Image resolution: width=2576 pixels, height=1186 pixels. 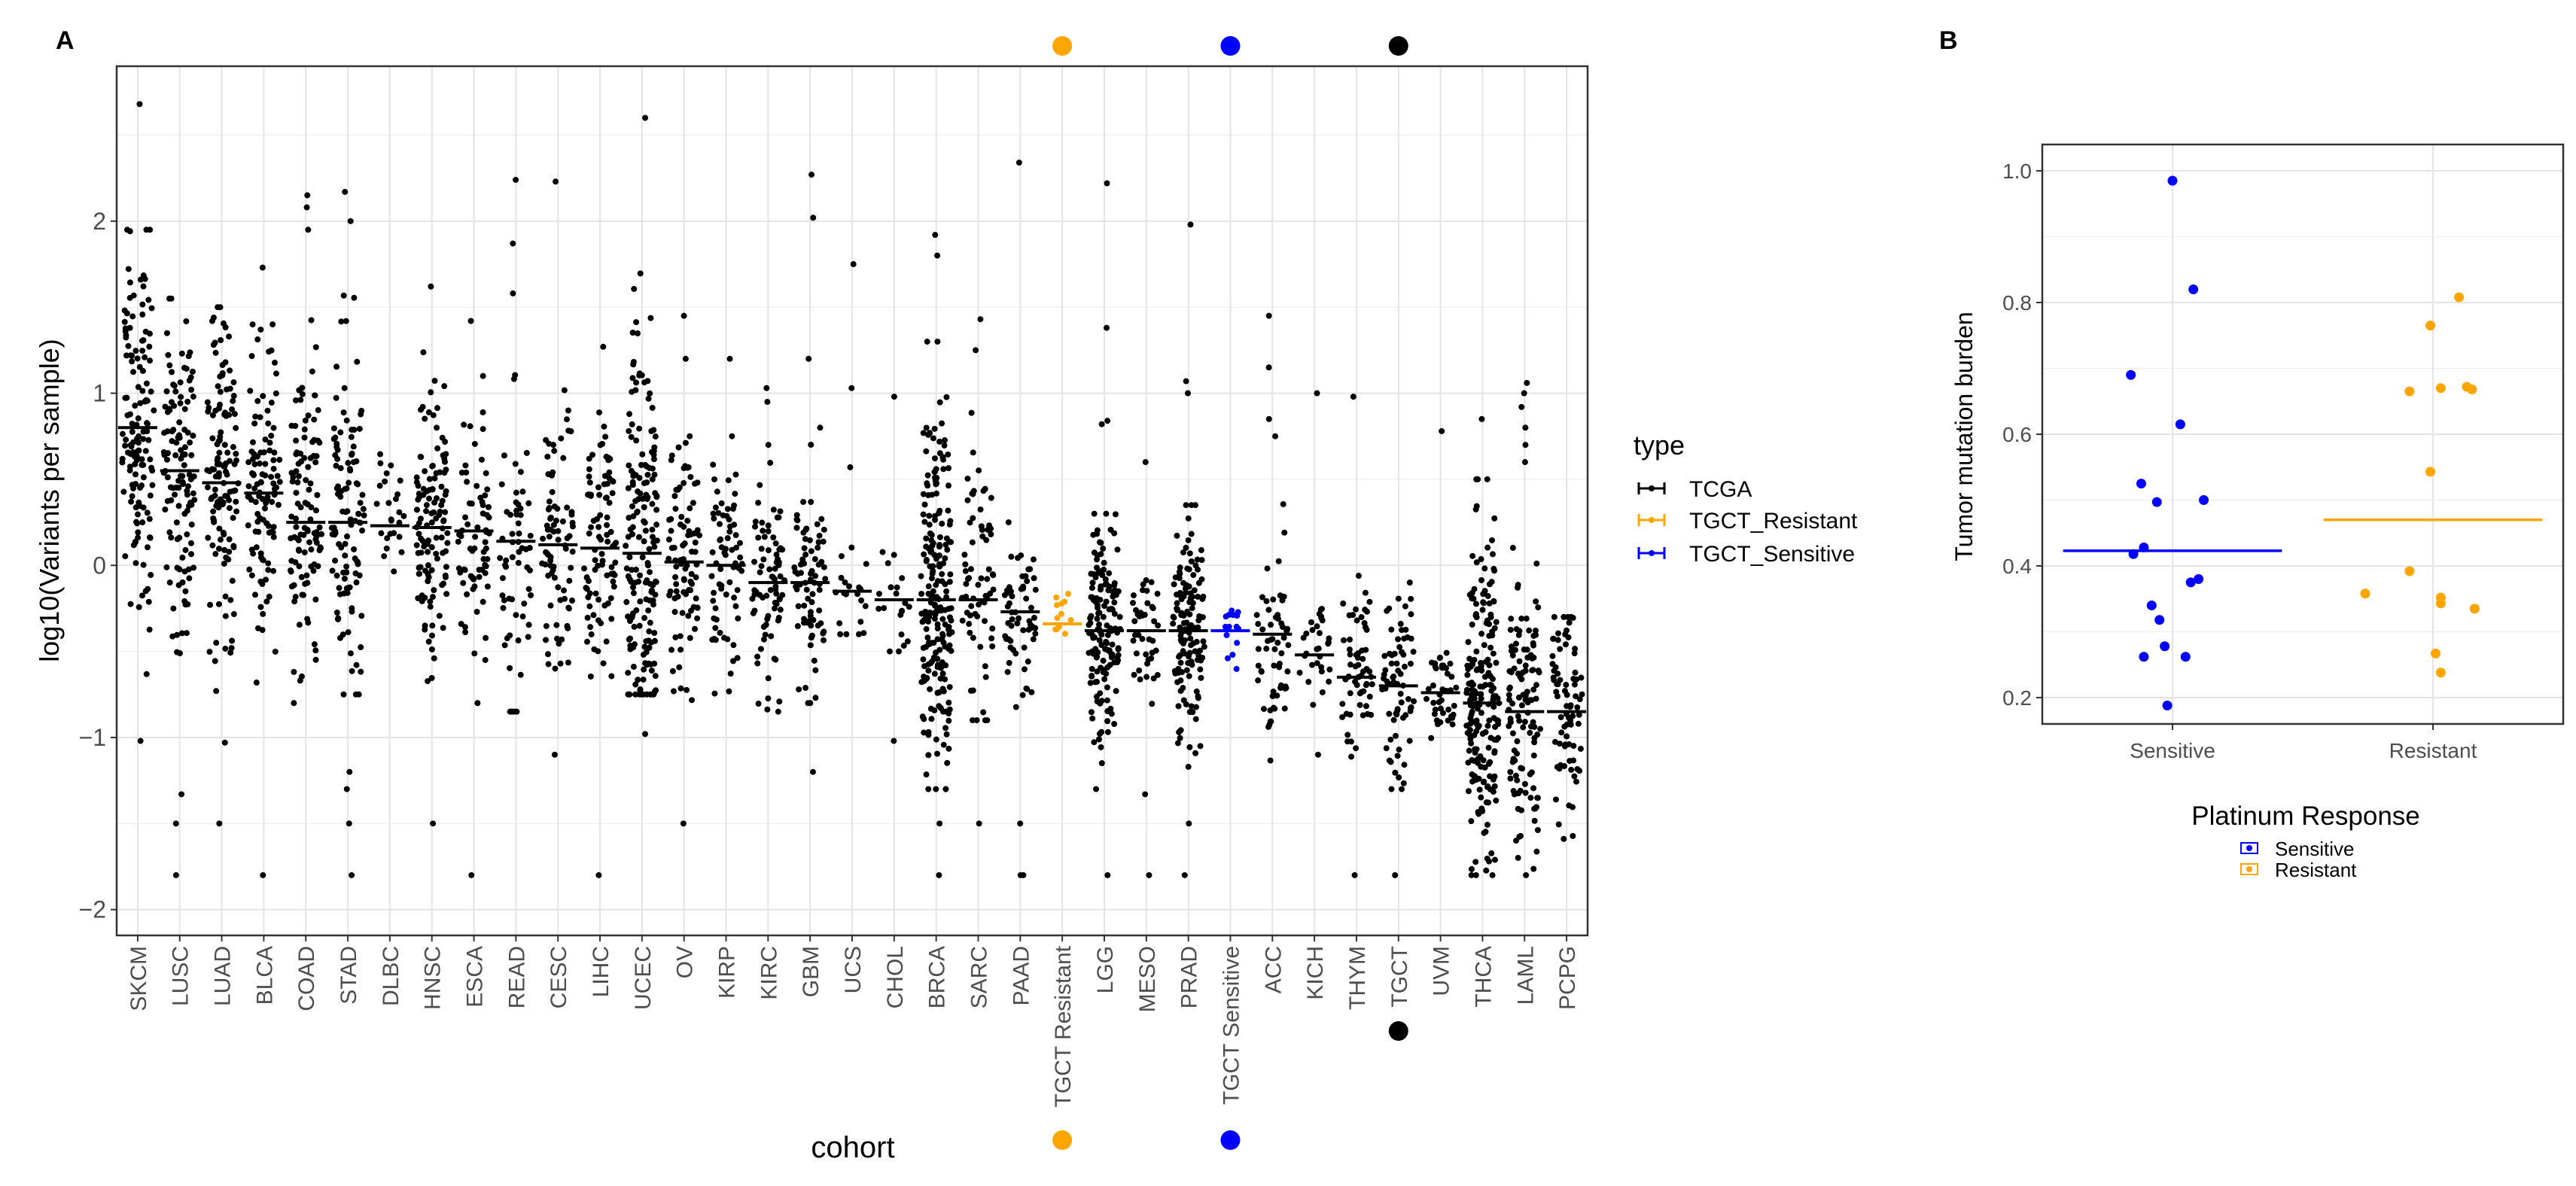 What do you see at coordinates (1358, 978) in the screenshot?
I see `x-tick-label-thym: THYM` at bounding box center [1358, 978].